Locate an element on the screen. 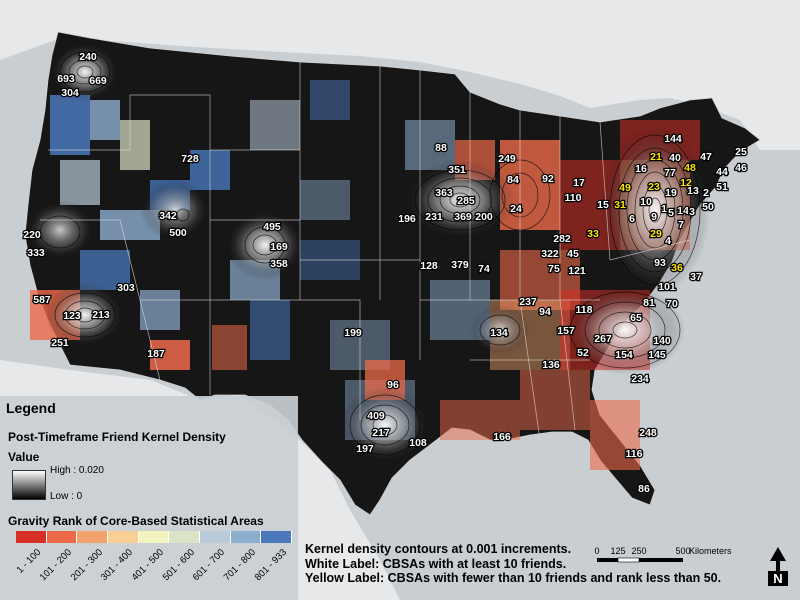 This screenshot has height=600, width=800. cbsa-label: 88 is located at coordinates (441, 148).